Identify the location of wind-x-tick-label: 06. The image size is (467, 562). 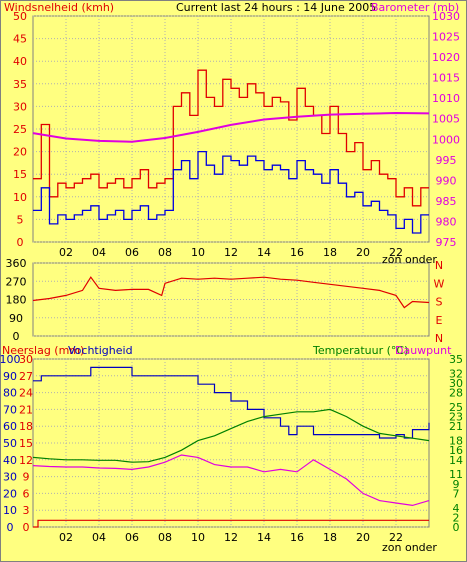
(132, 252).